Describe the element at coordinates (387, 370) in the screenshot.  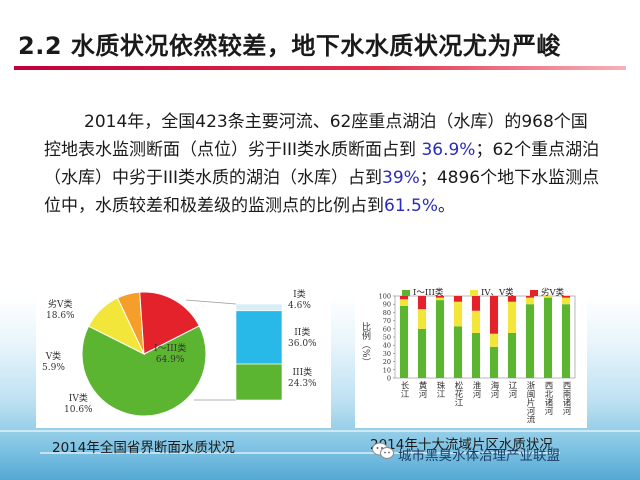
I see `y-tick-label: 10` at that location.